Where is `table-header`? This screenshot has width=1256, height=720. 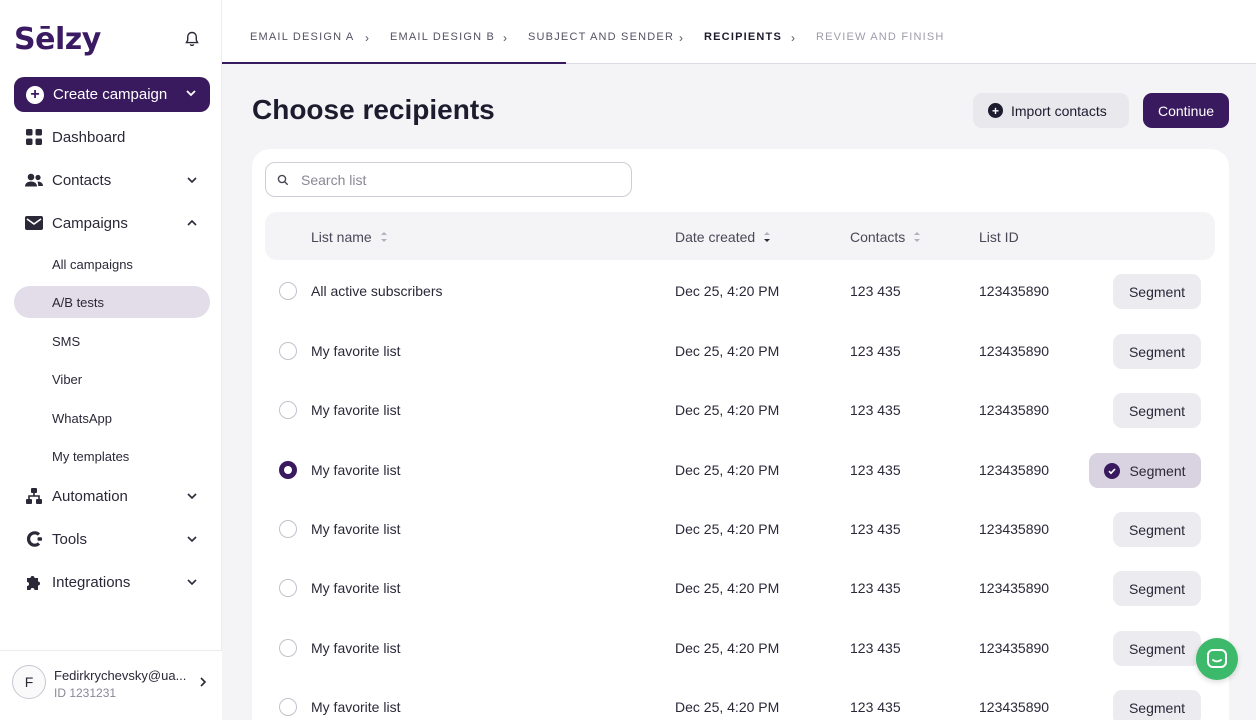
table-header is located at coordinates (740, 236).